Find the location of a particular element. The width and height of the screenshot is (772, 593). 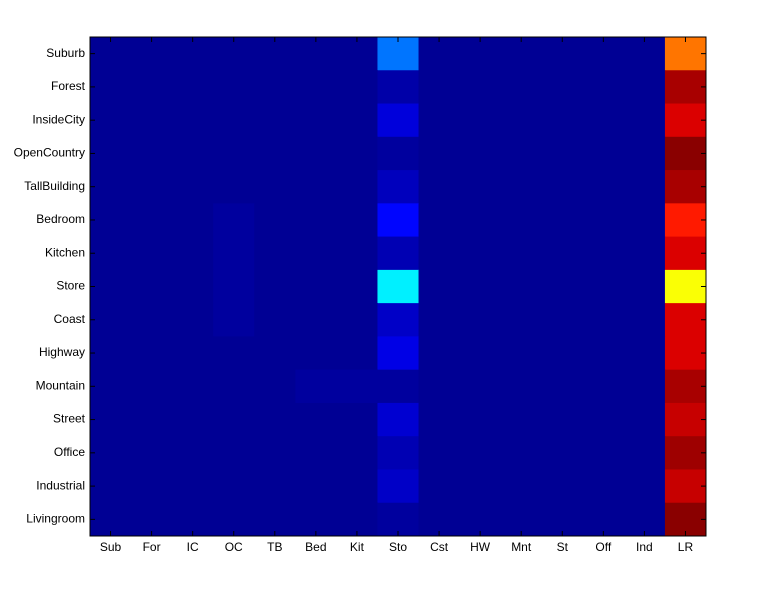

y-tick-label: OpenCountry is located at coordinates (49, 153).